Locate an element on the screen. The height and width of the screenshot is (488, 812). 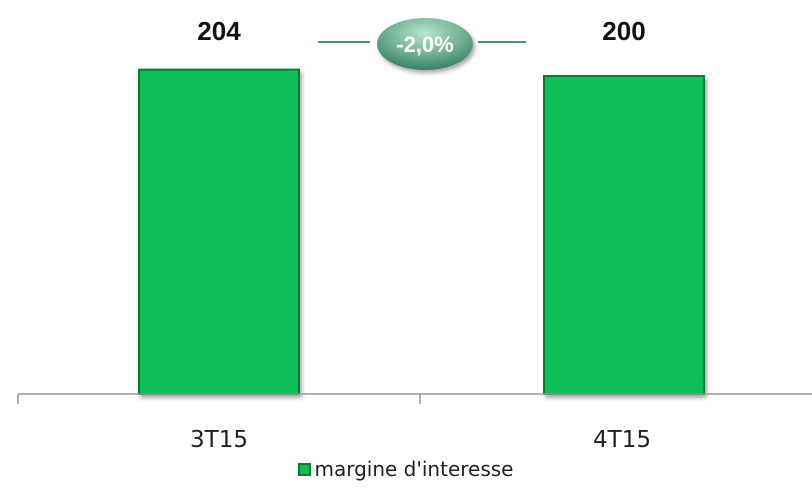
legend-label: margine d'interesse is located at coordinates (414, 469).